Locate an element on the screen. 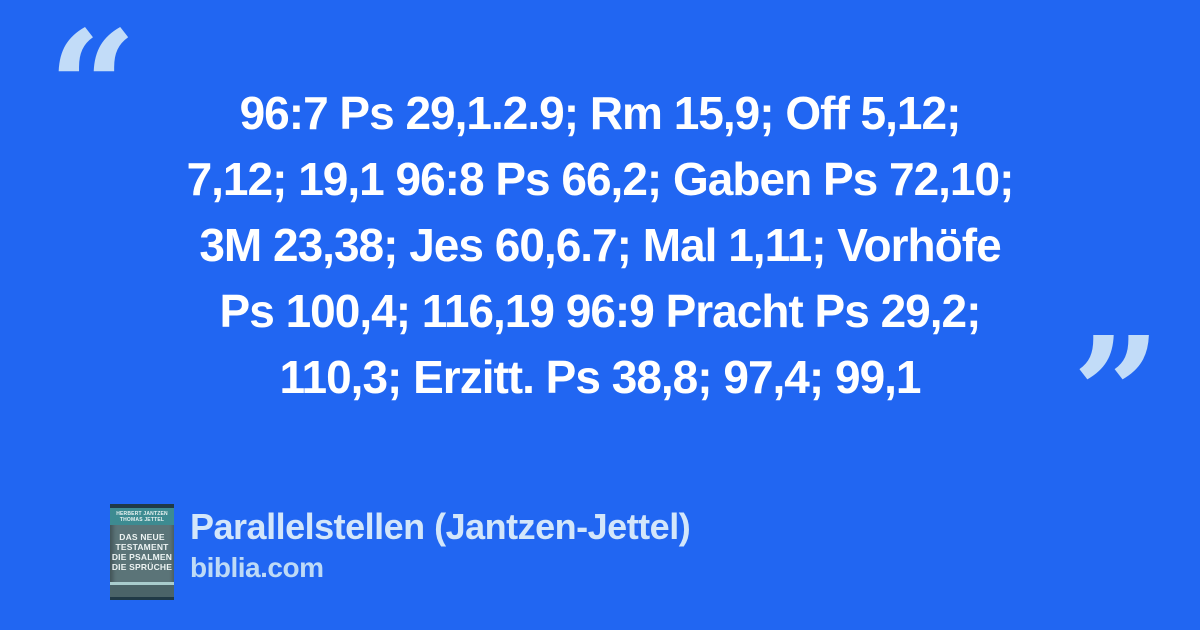 This screenshot has width=1200, height=630. close-quote-icon: ” is located at coordinates (1117, 393).